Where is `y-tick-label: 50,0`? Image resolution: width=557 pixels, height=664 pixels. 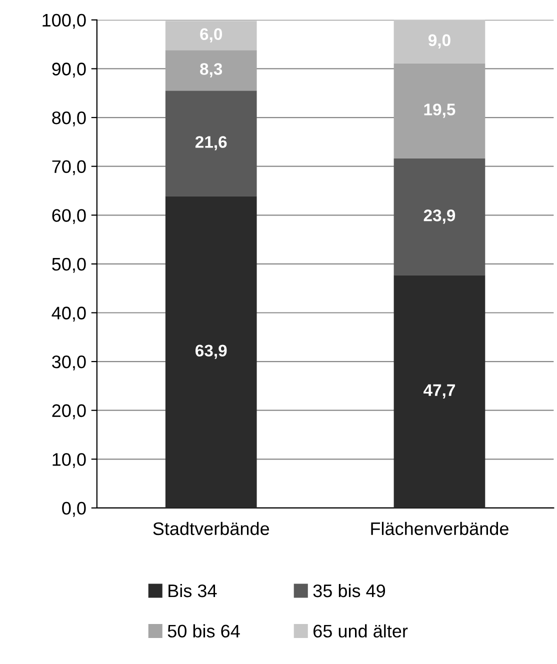
y-tick-label: 50,0 is located at coordinates (69, 265).